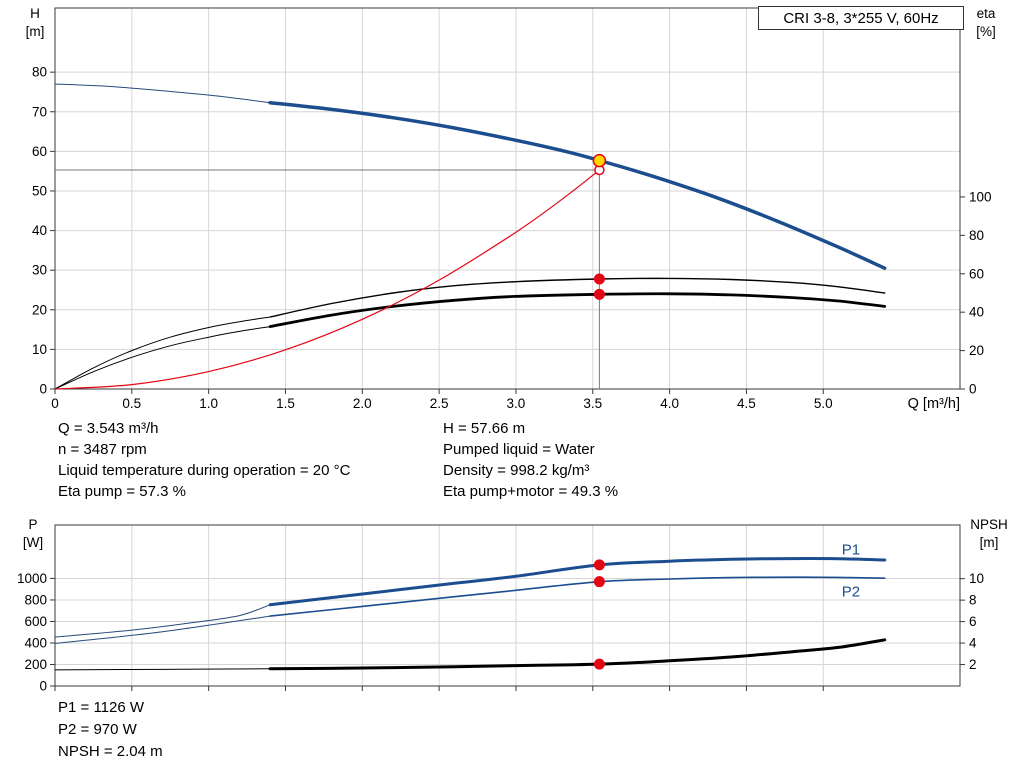 Image resolution: width=1024 pixels, height=781 pixels. I want to click on pump-model-label: CRI 3-8, 3*255 V, 60Hz, so click(861, 18).